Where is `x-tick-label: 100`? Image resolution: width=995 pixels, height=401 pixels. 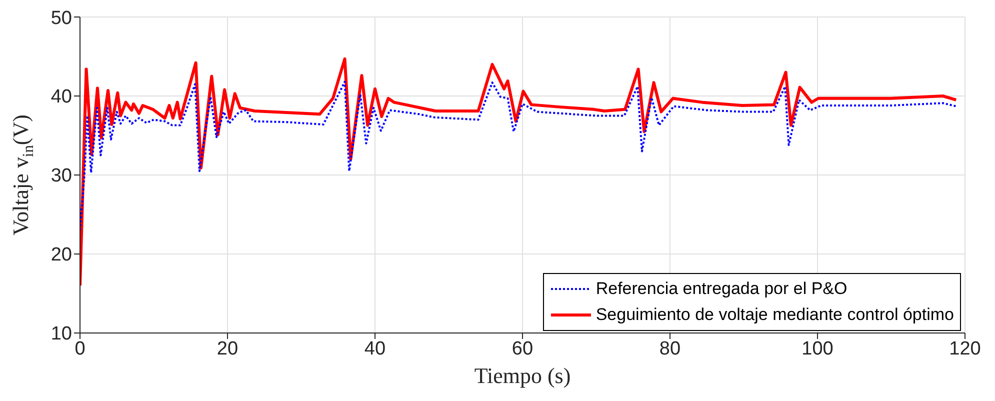
x-tick-label: 100 is located at coordinates (818, 349).